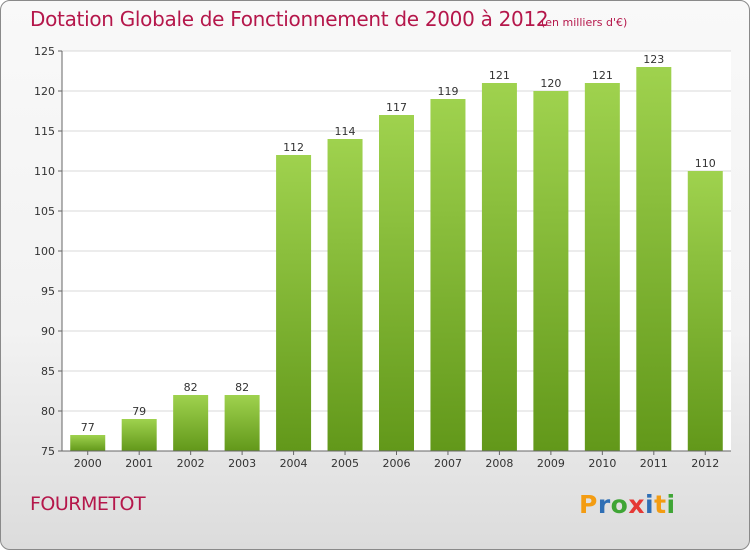  What do you see at coordinates (654, 259) in the screenshot?
I see `bar-2011` at bounding box center [654, 259].